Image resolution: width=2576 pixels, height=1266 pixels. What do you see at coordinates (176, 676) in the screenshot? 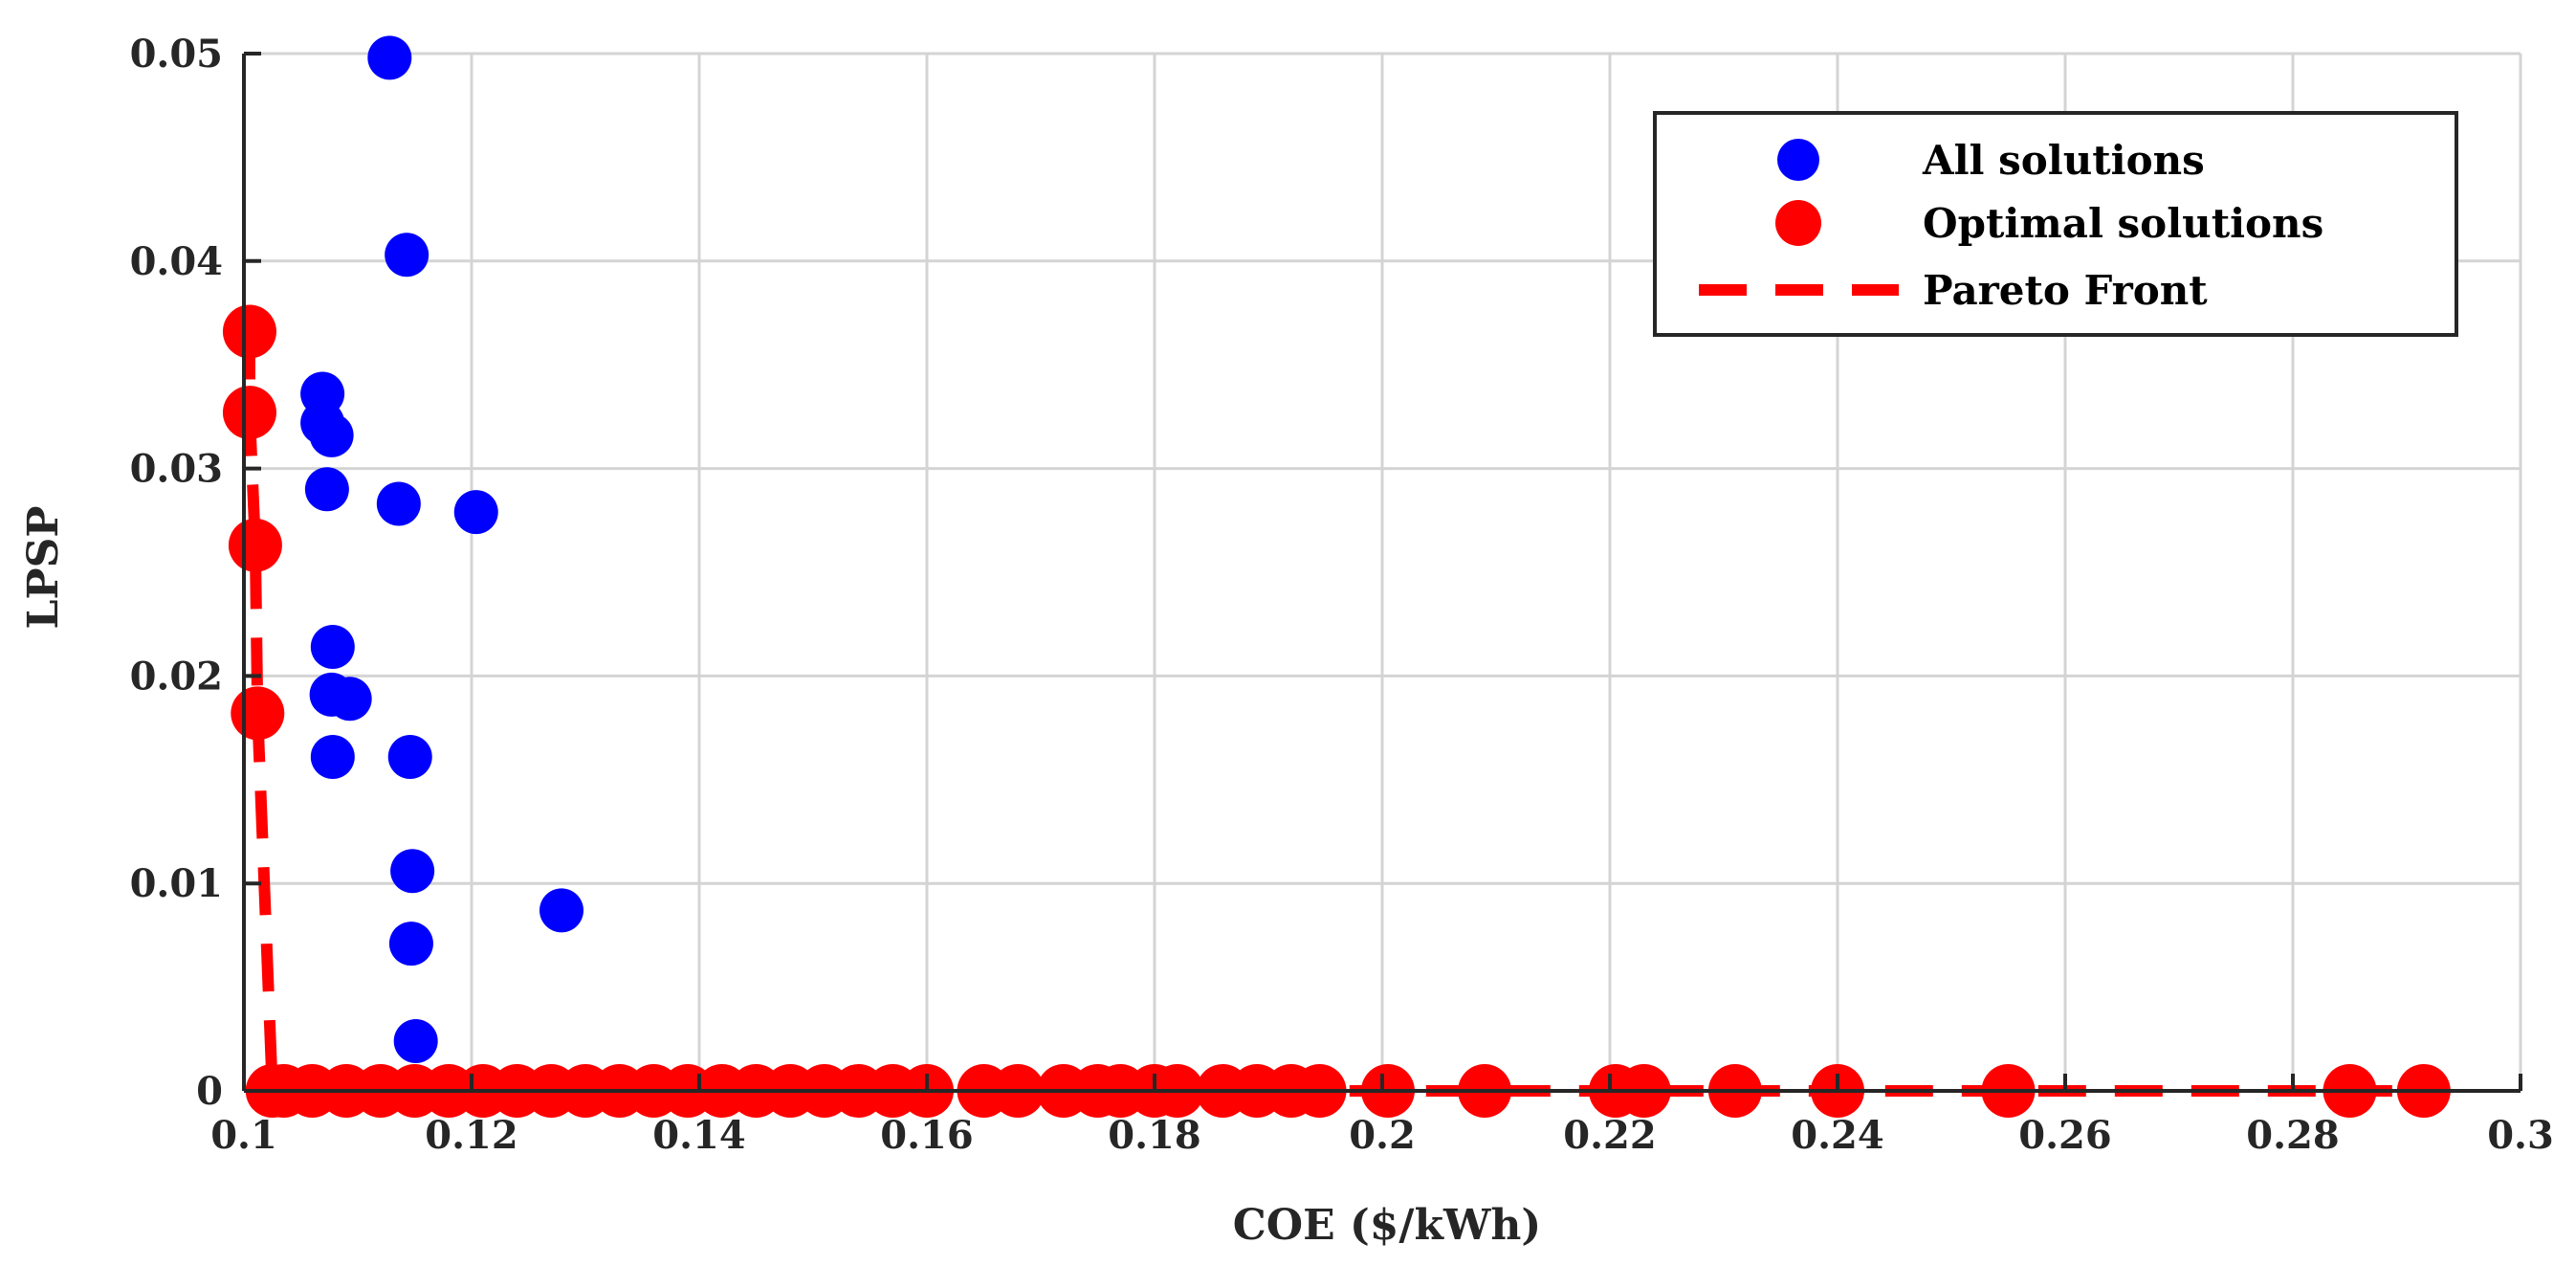
I see `y-tick-label: 0.02` at bounding box center [176, 676].